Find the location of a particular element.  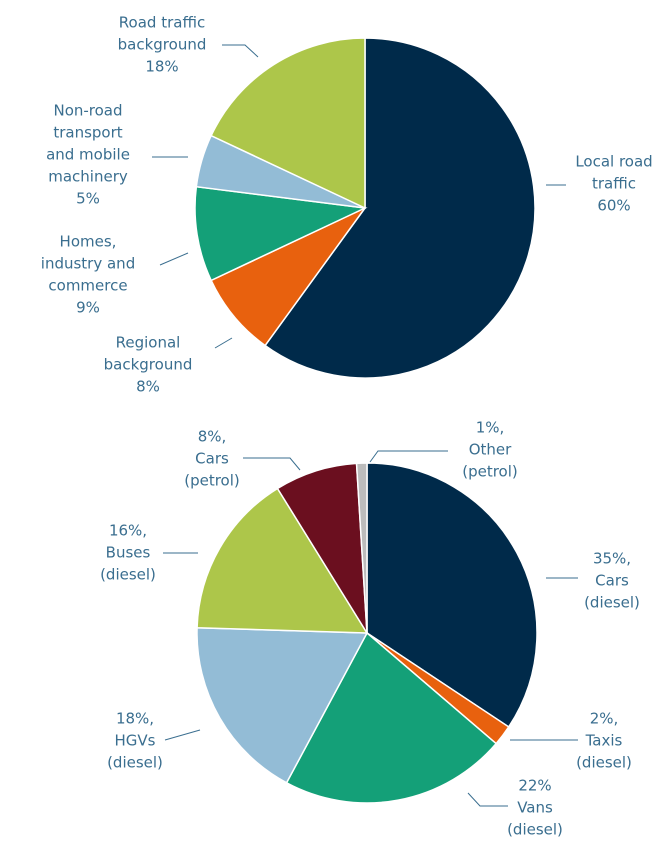

slice-label: Homes, is located at coordinates (88, 242).